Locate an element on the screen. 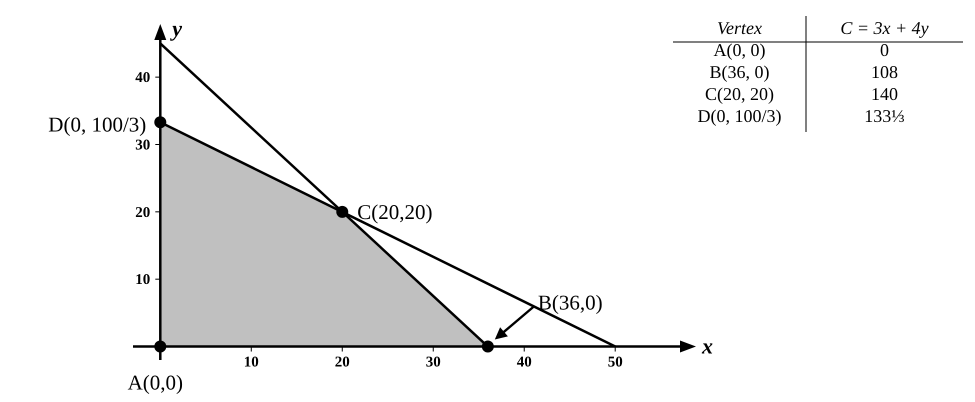 This screenshot has width=975, height=402. y-tick-label: 10 is located at coordinates (142, 280).